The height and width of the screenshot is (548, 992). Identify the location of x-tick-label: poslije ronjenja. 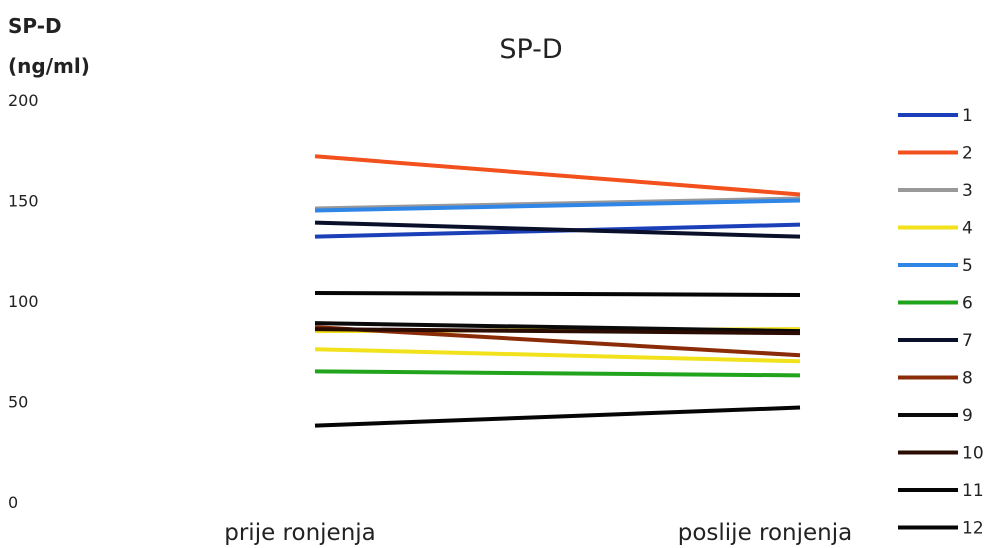
(765, 533).